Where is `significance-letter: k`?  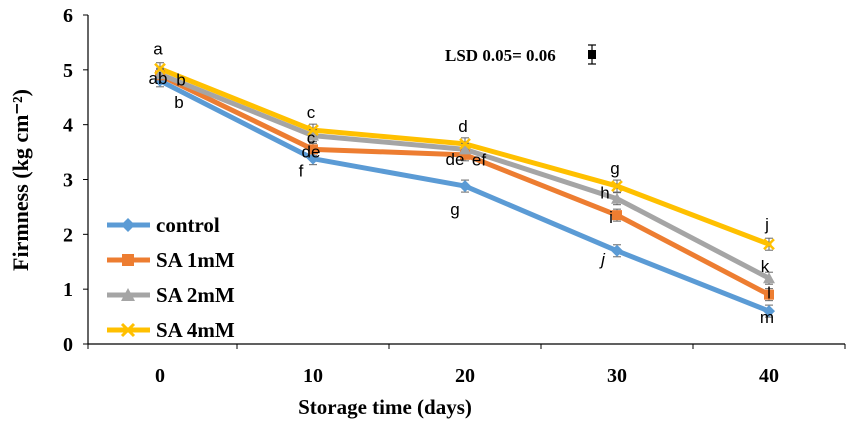
significance-letter: k is located at coordinates (765, 266).